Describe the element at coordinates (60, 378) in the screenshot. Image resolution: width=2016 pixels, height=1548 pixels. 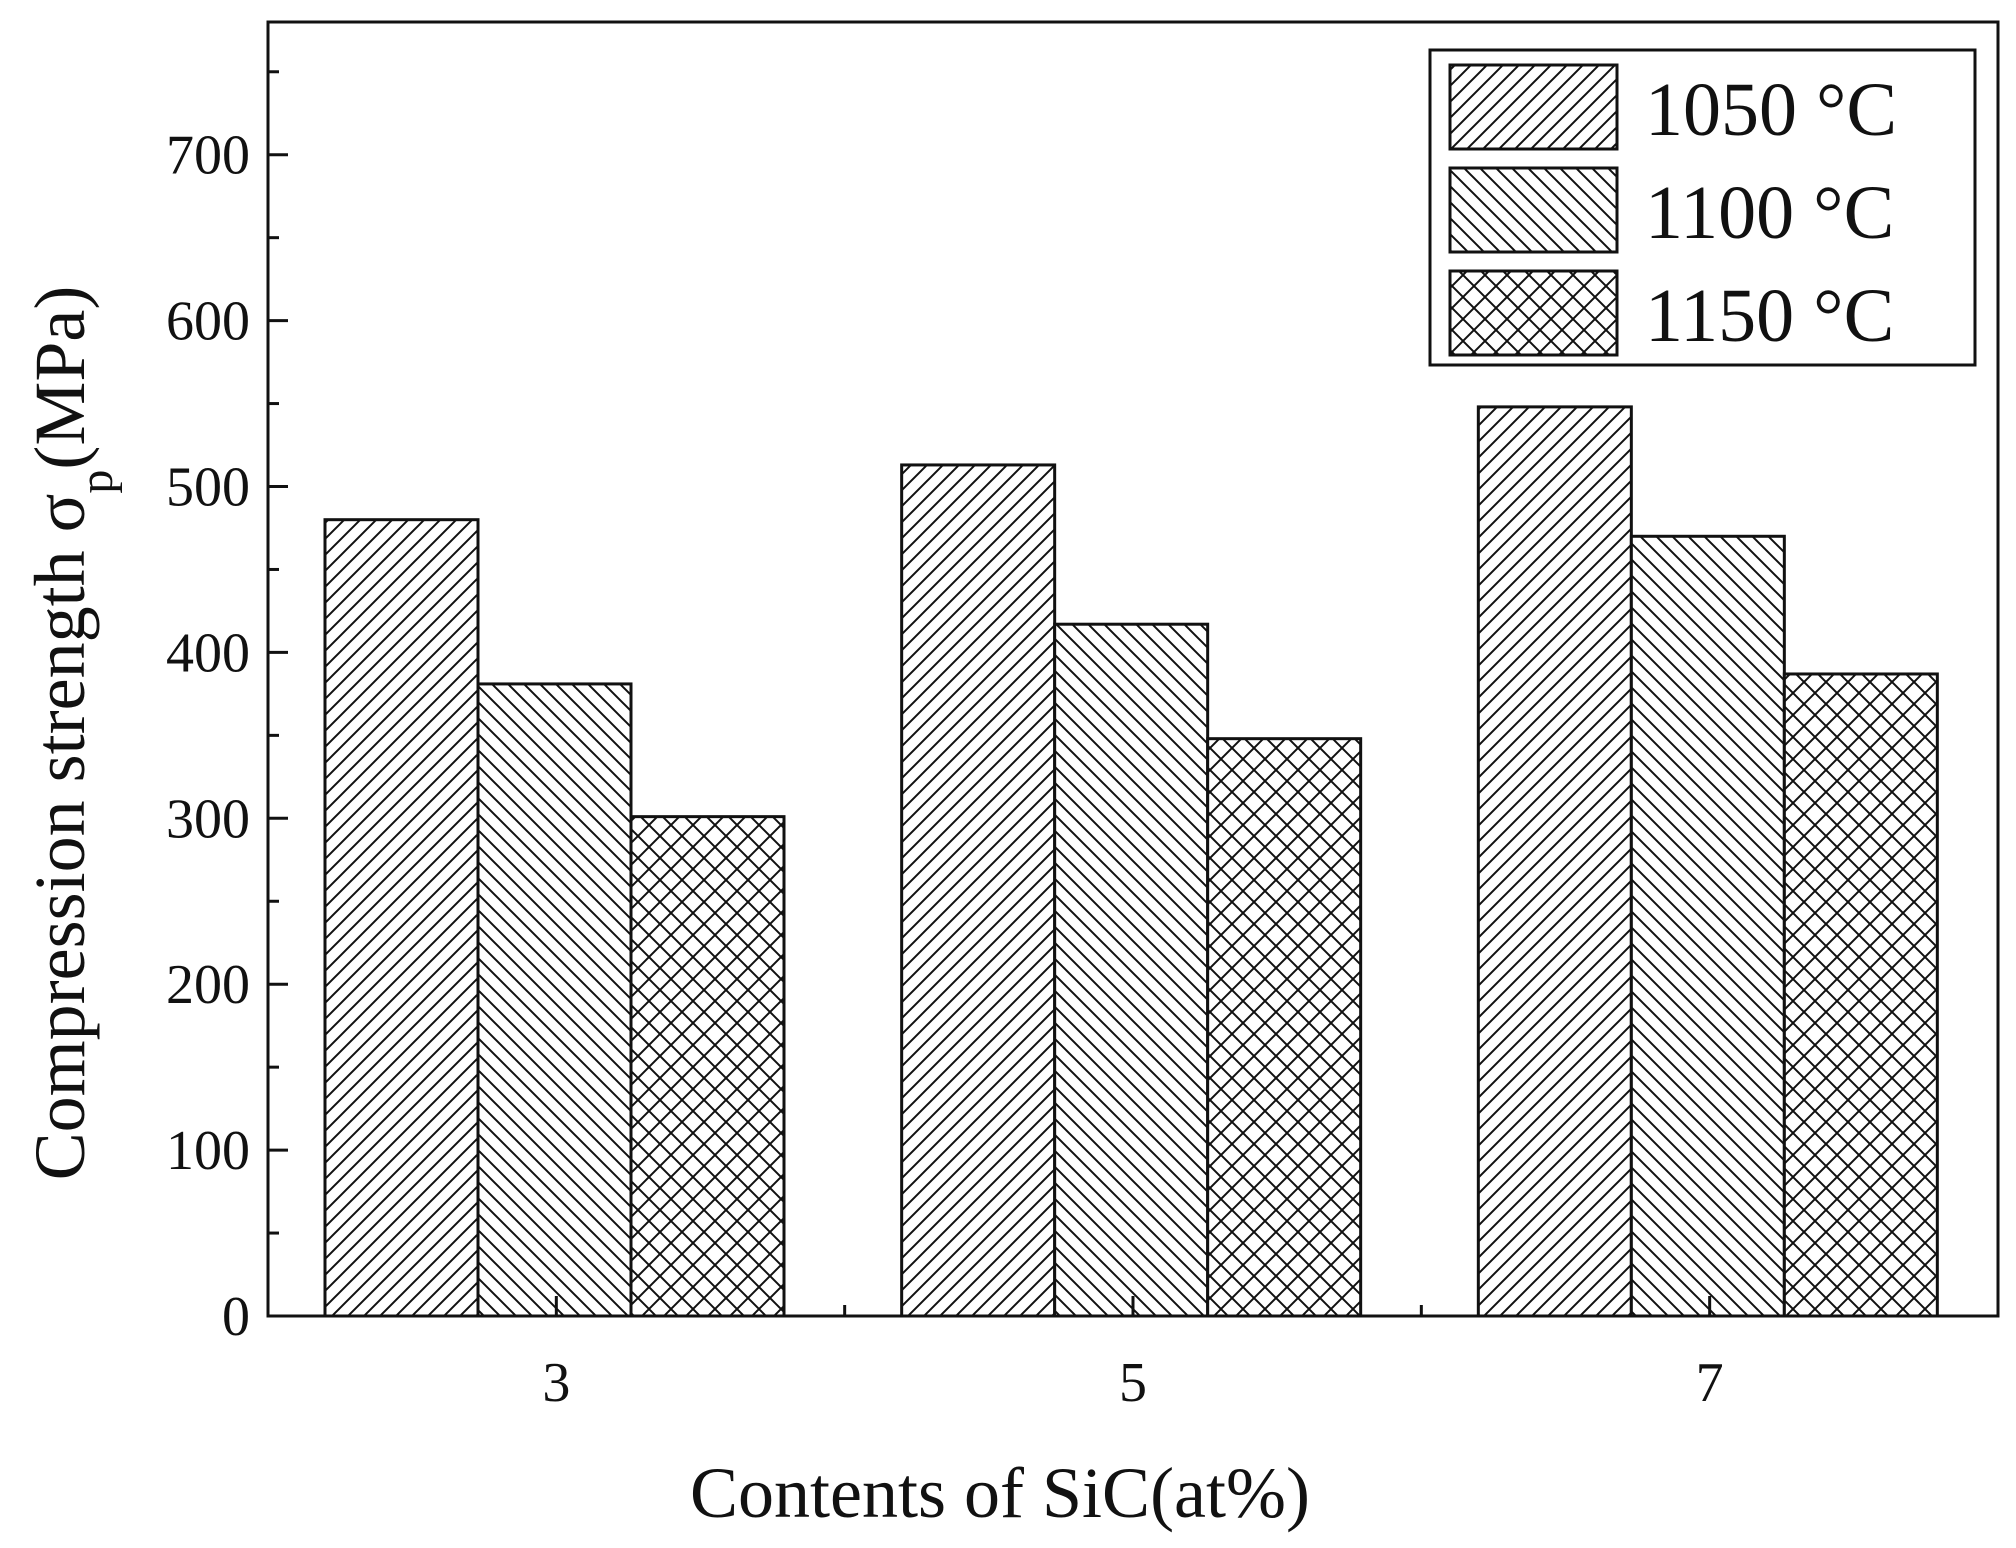
I see `y-axis-title-unit: (MPa)` at that location.